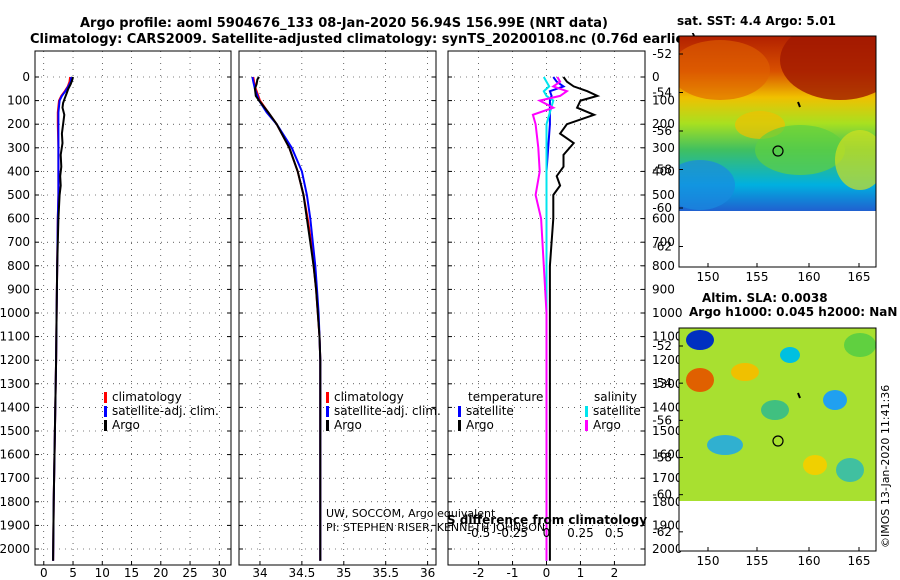 Image resolution: width=900 pixels, height=580 pixels. What do you see at coordinates (777, 526) in the screenshot?
I see `sla-nodata` at bounding box center [777, 526].